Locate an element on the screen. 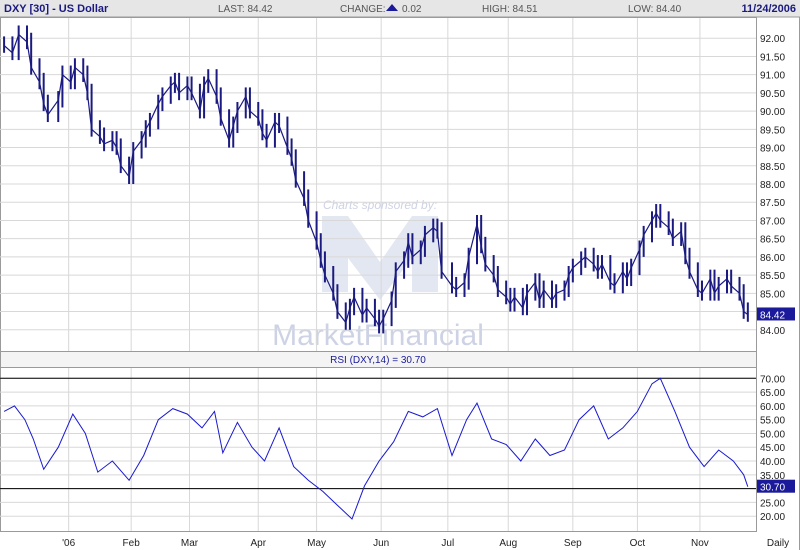 The image size is (800, 550). price-y-tick: 91.00 is located at coordinates (772, 76).